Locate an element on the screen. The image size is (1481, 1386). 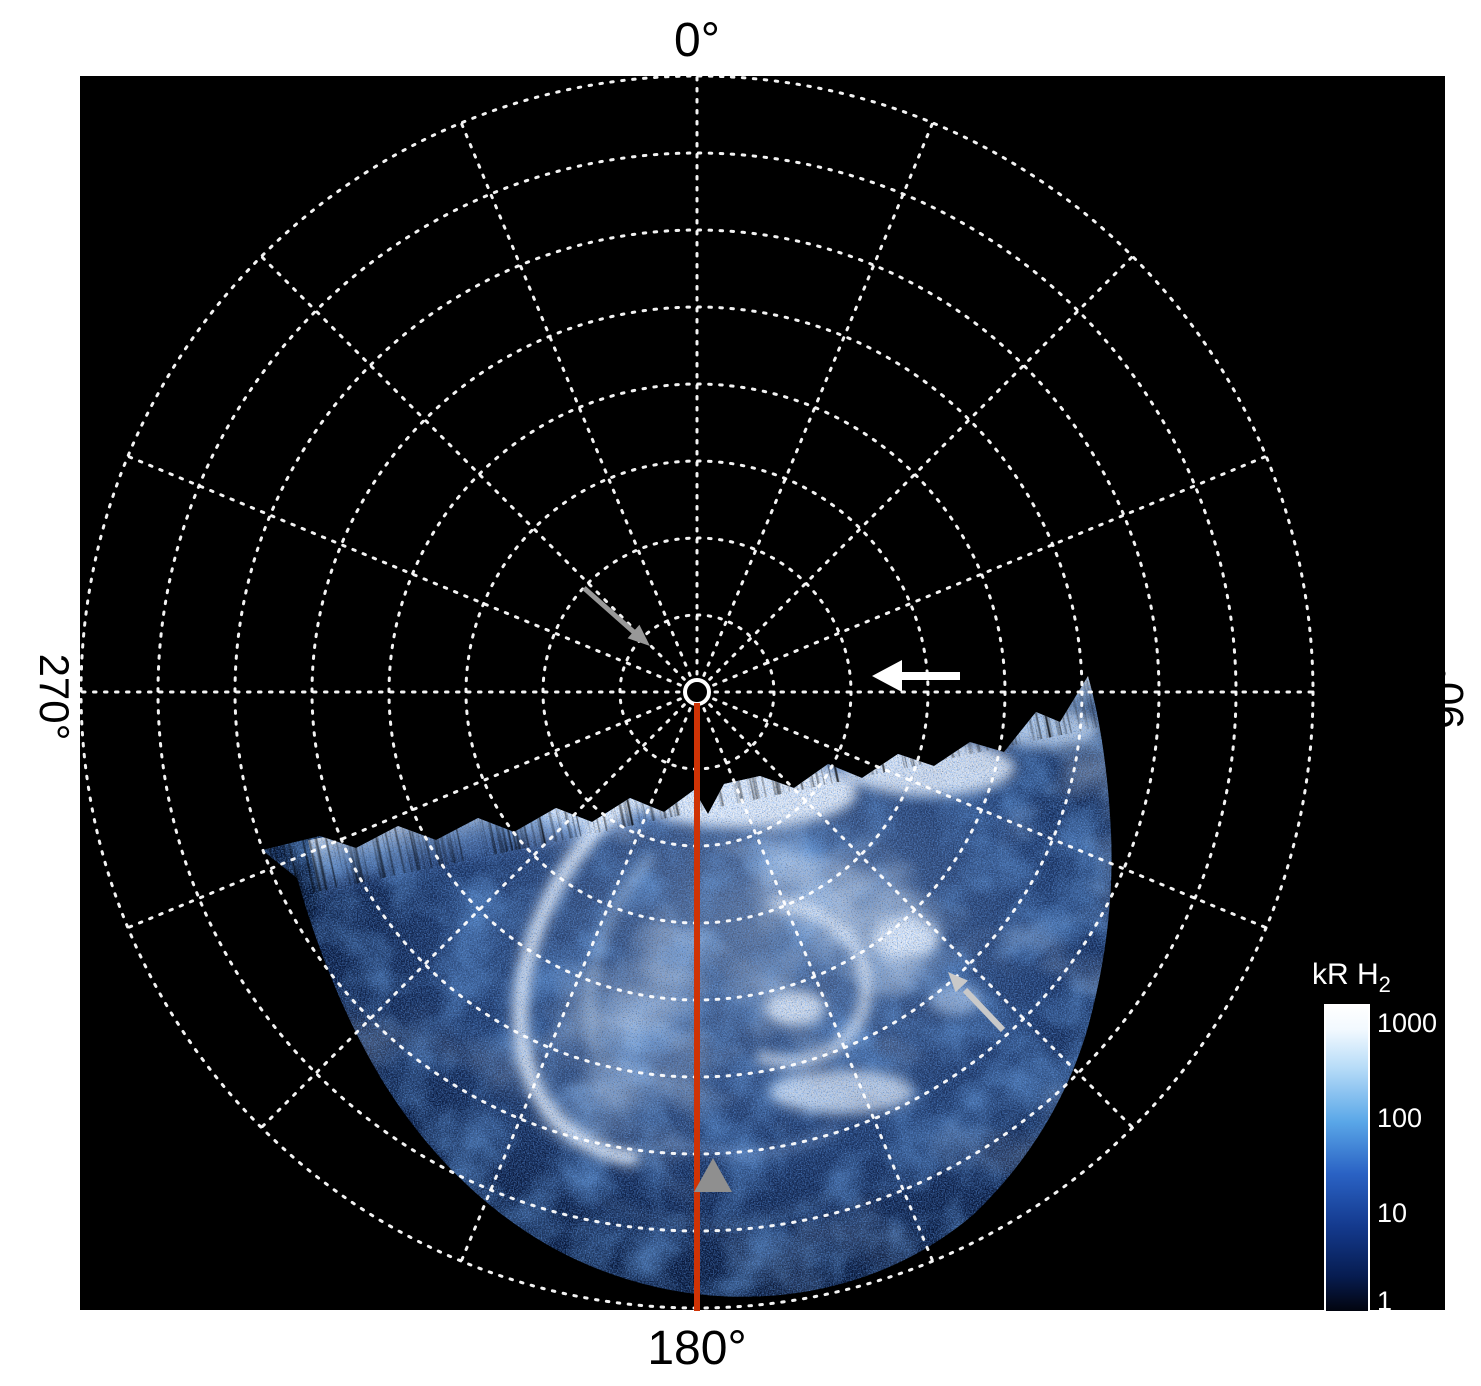
colorbar-tick-1000: 1000 is located at coordinates (1407, 1023).